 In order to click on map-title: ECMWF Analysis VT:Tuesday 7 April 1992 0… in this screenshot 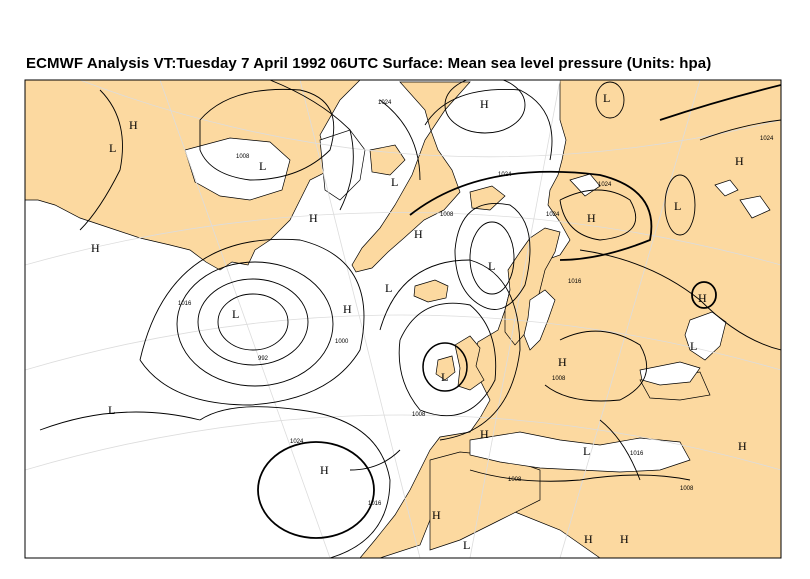, I will do `click(369, 63)`.